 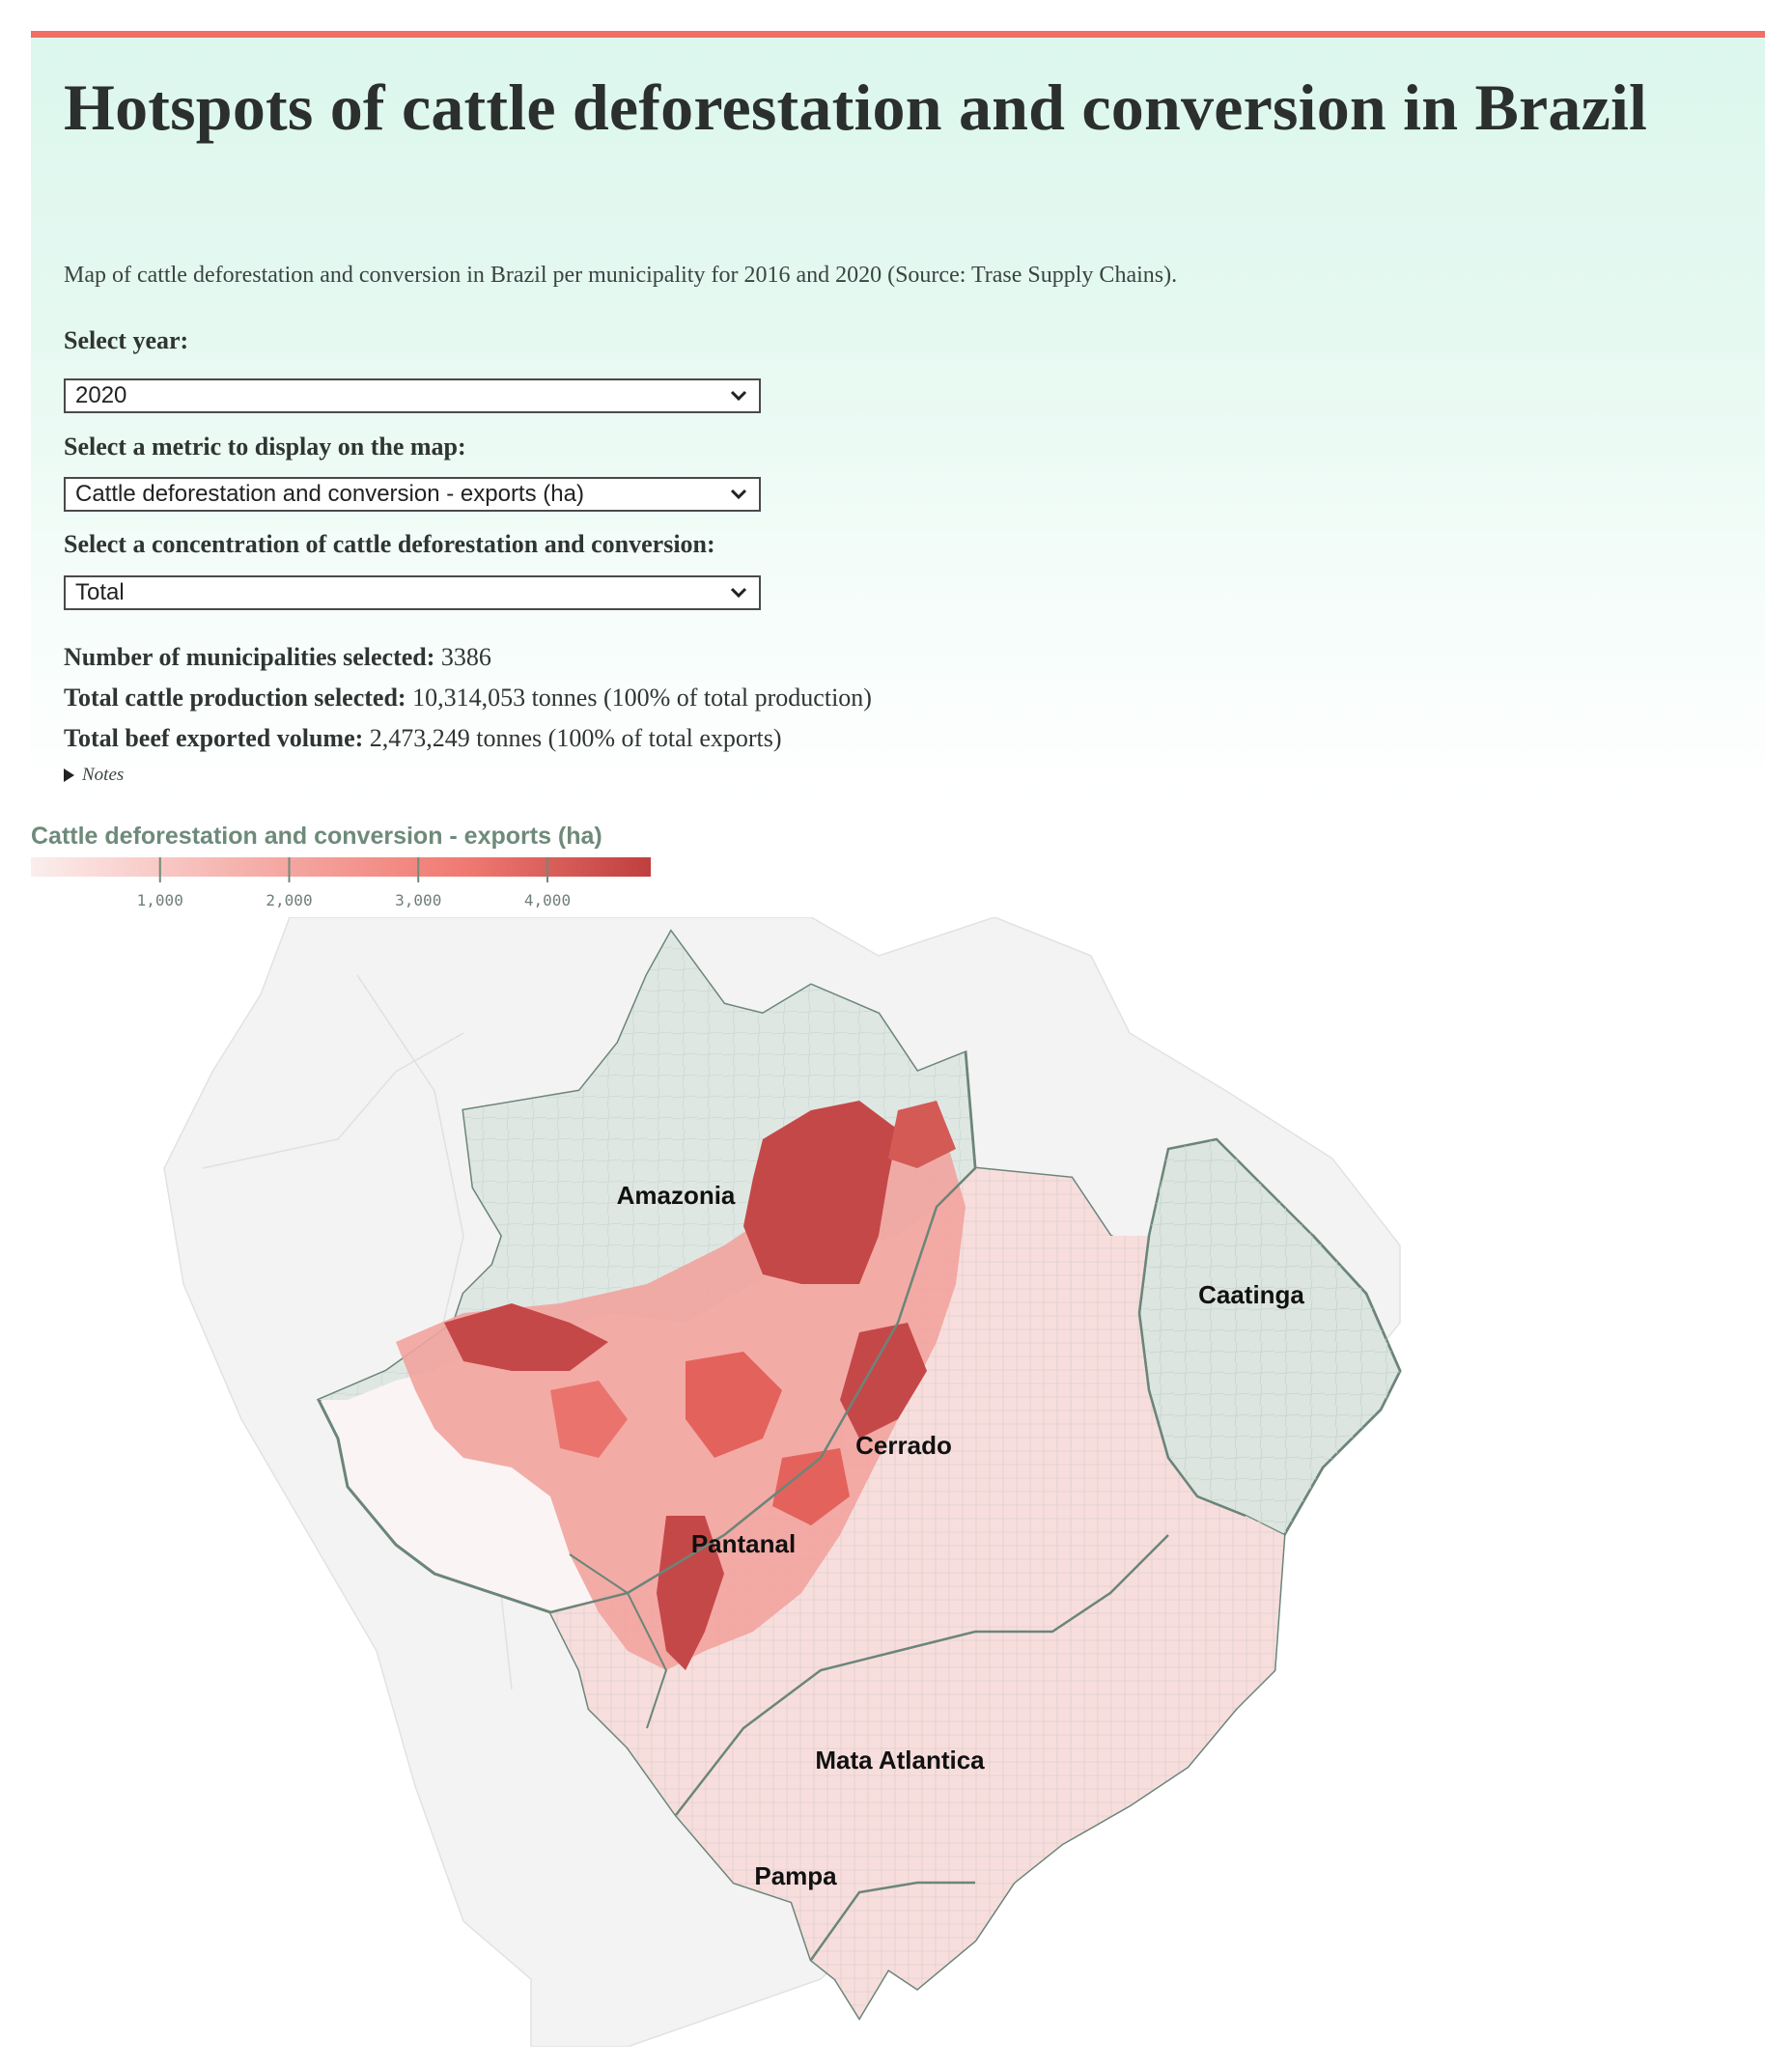 What do you see at coordinates (341, 867) in the screenshot?
I see `legend-color-ramp` at bounding box center [341, 867].